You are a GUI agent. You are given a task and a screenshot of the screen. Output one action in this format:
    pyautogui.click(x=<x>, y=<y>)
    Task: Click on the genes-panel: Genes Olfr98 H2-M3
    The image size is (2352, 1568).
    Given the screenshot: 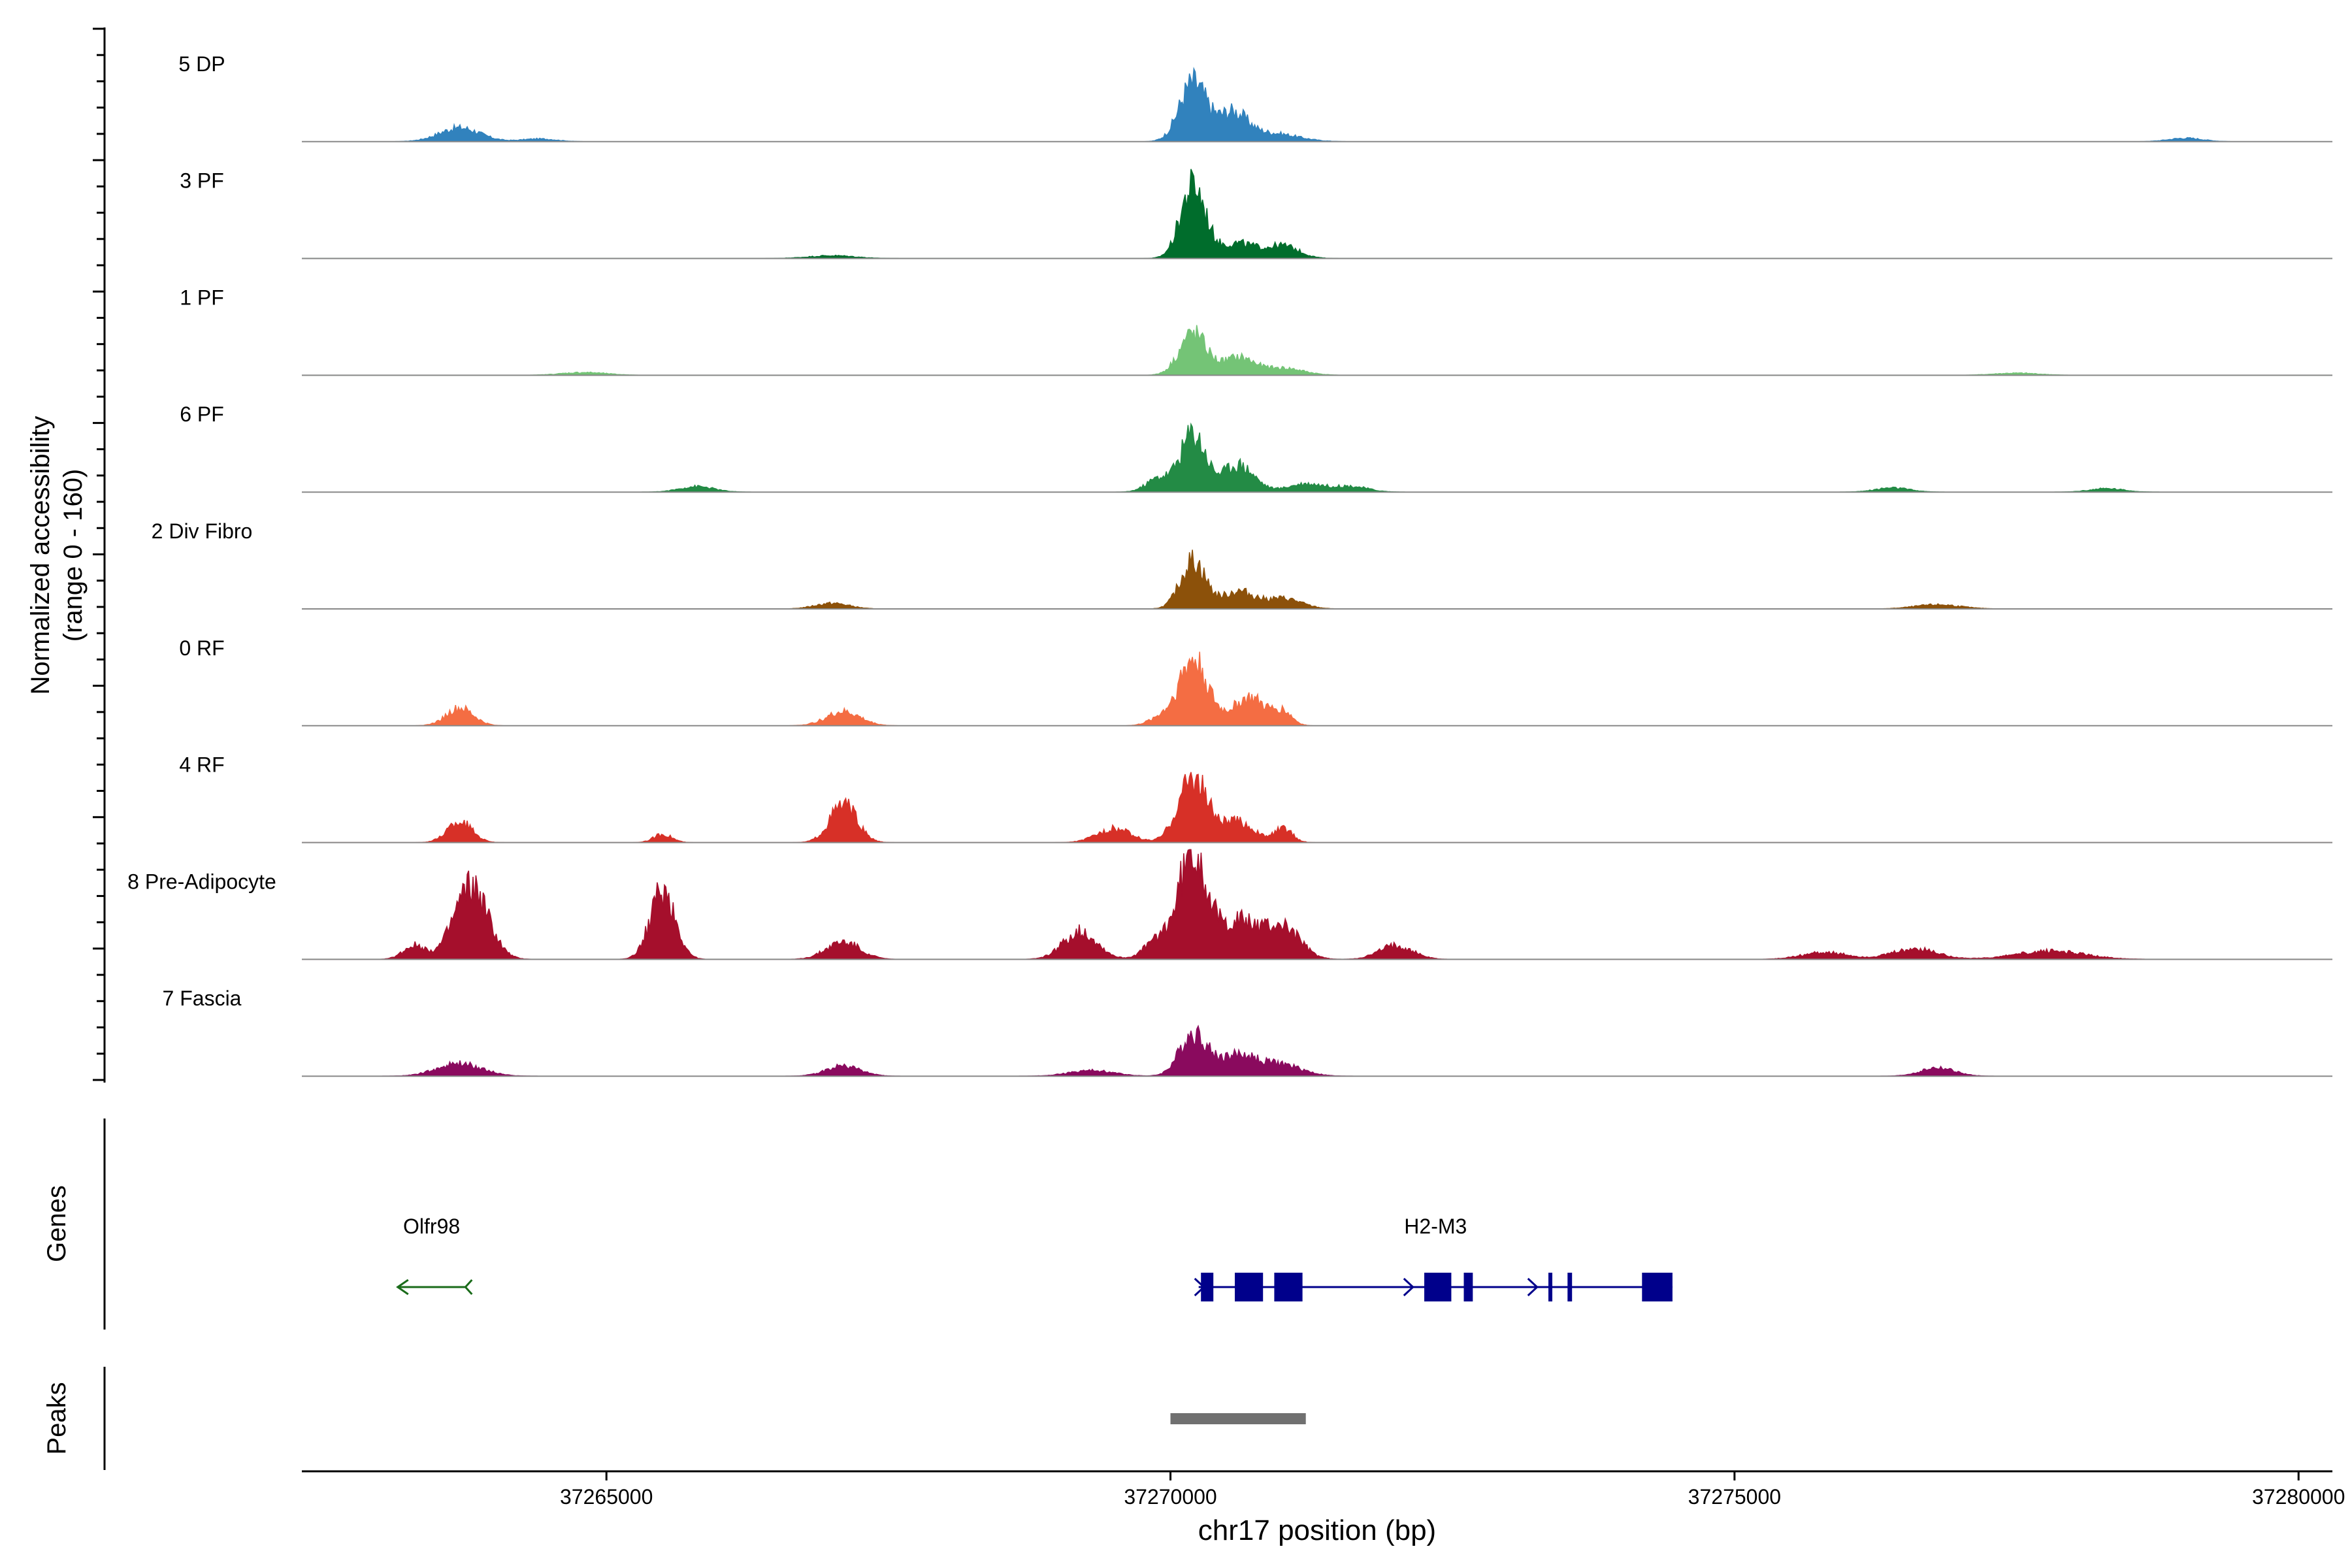 What is the action you would take?
    pyautogui.click(x=857, y=1224)
    